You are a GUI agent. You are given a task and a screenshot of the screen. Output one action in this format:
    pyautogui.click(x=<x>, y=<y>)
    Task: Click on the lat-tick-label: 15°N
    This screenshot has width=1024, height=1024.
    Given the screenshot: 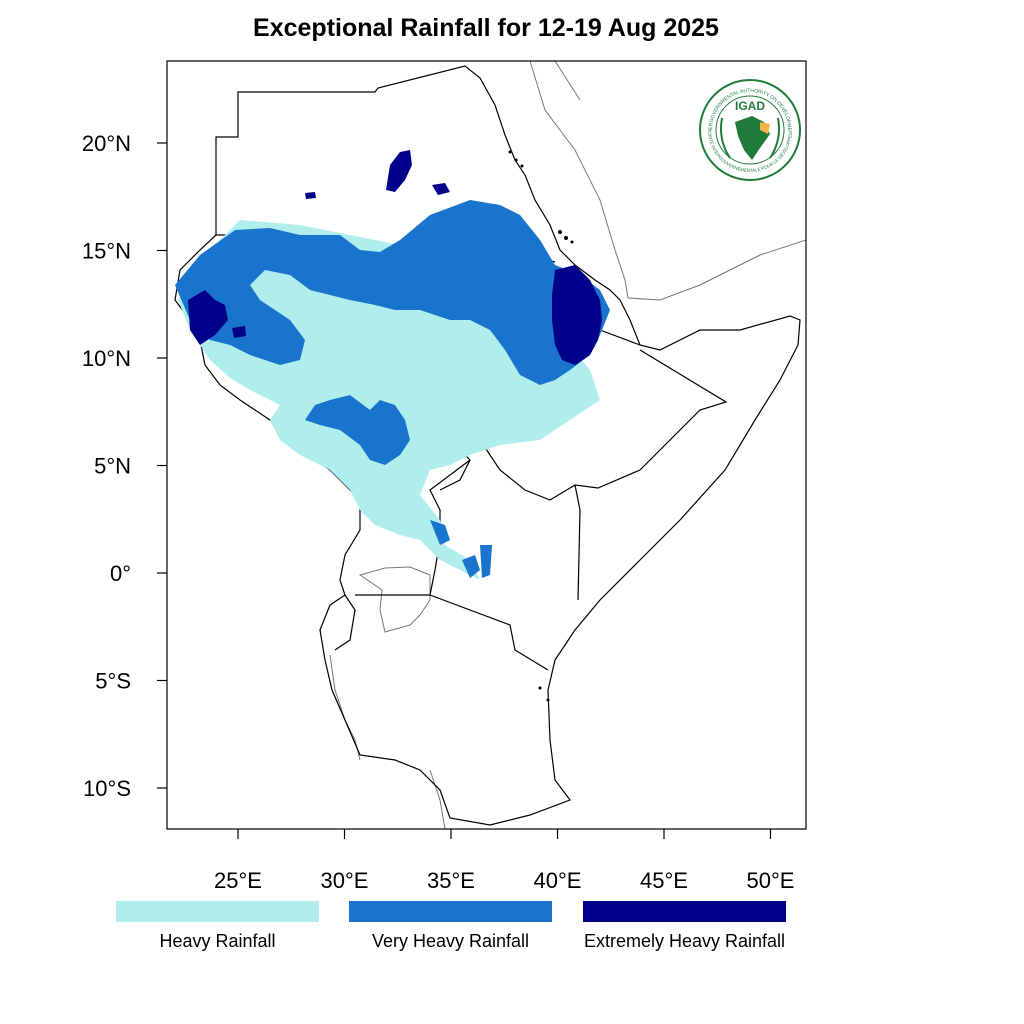 What is the action you would take?
    pyautogui.click(x=106, y=251)
    